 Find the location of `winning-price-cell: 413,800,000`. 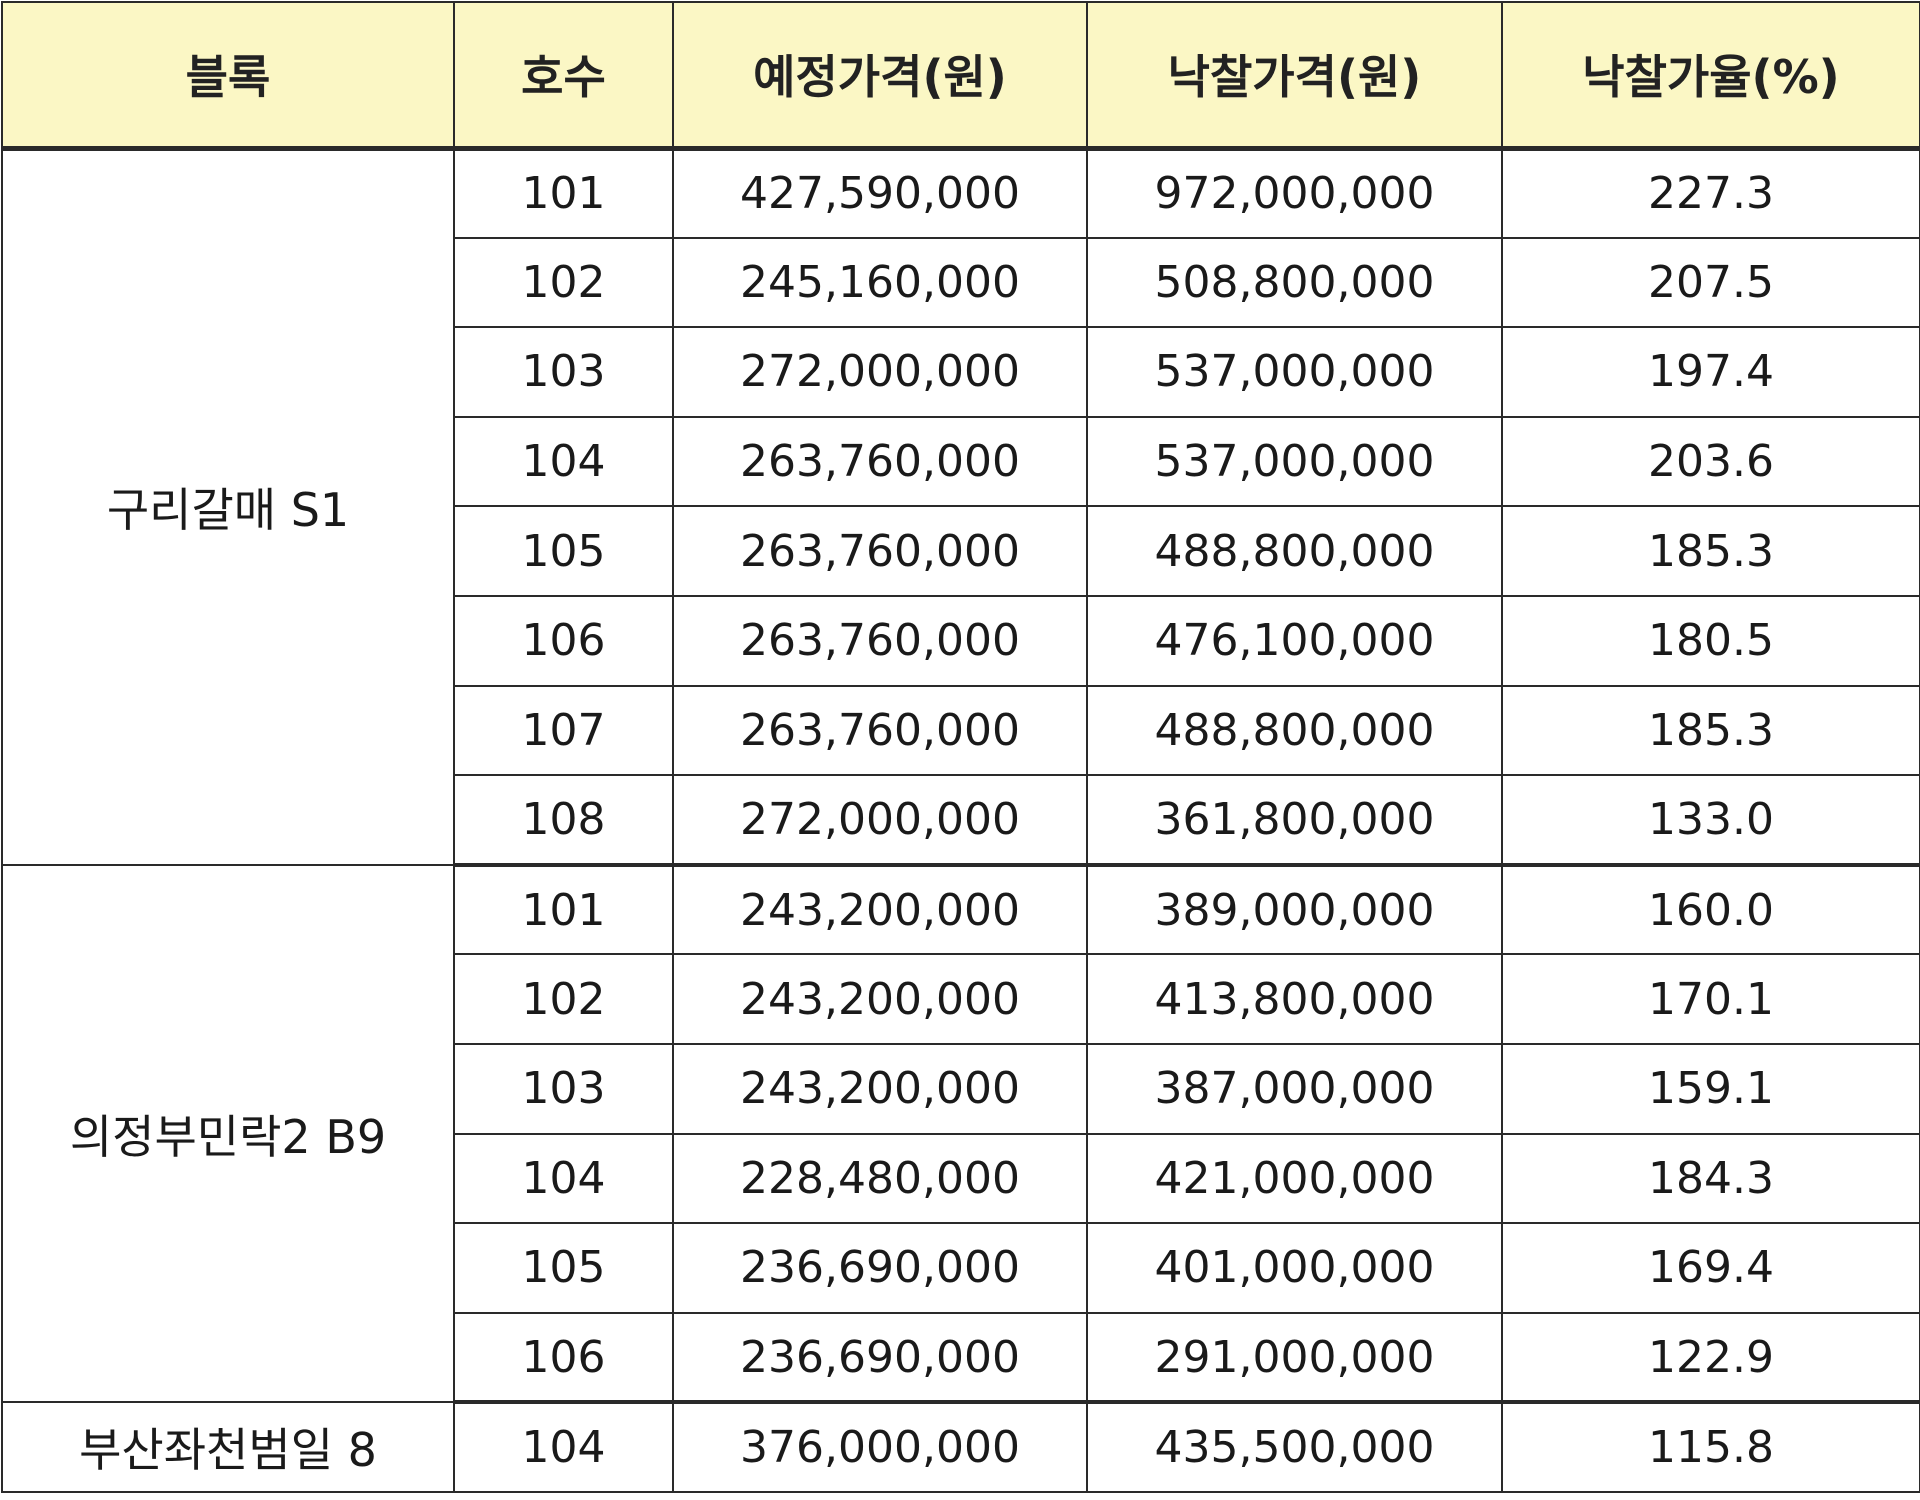

winning-price-cell: 413,800,000 is located at coordinates (1294, 999).